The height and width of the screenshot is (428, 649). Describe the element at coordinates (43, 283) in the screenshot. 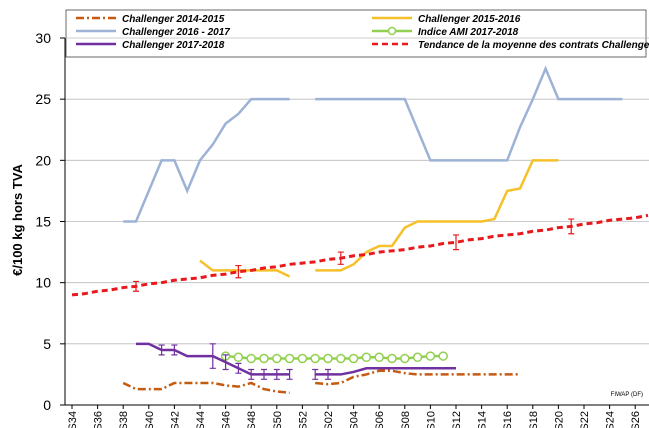

I see `y-tick-label: 10` at that location.